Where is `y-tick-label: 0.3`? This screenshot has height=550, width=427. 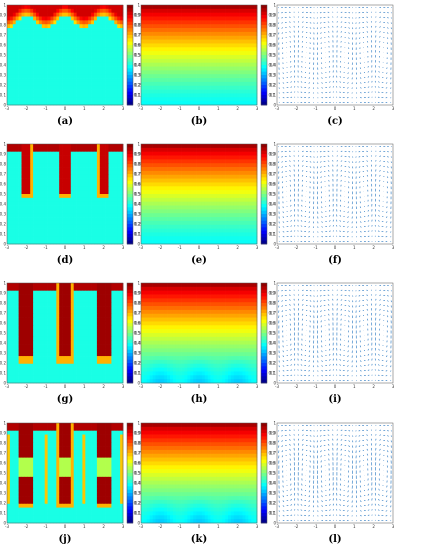 y-tick-label: 0.3 is located at coordinates (3, 213).